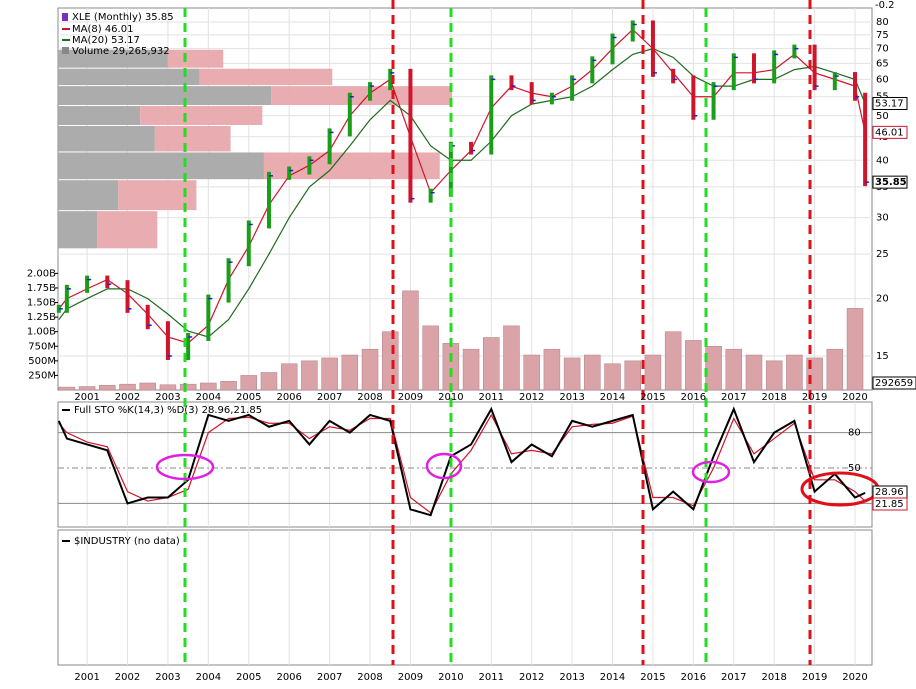  I want to click on x-tick-label: 2020, so click(854, 397).